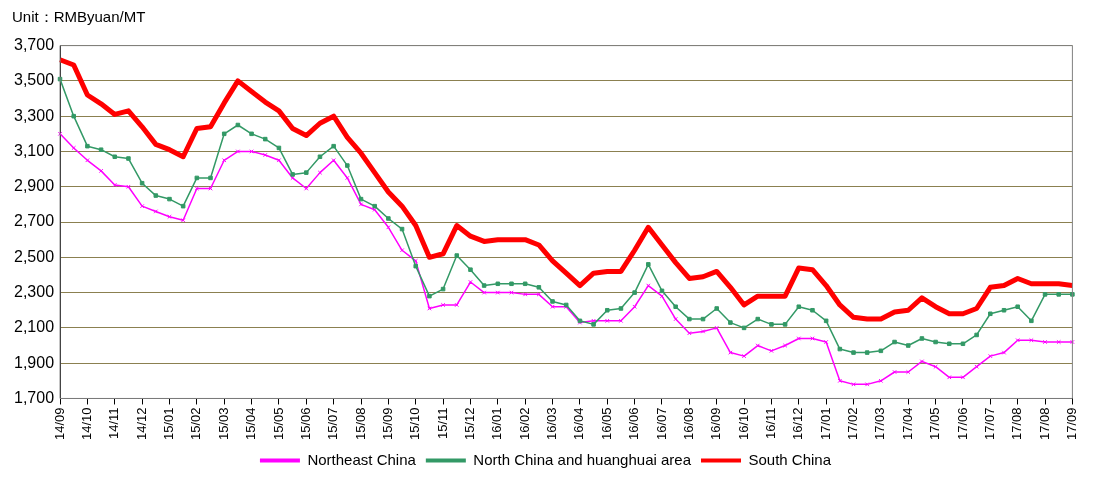  Describe the element at coordinates (333, 424) in the screenshot. I see `x-tick-label: 15/07` at that location.